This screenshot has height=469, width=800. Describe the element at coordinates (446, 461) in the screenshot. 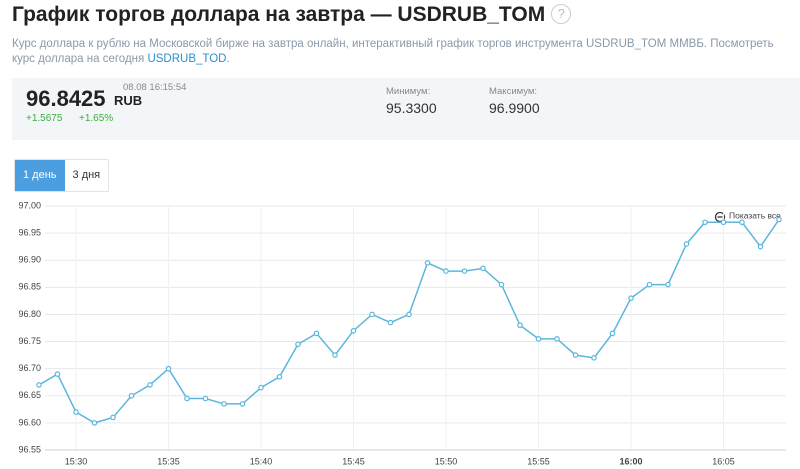

I see `x-tick-label: 15:50` at that location.